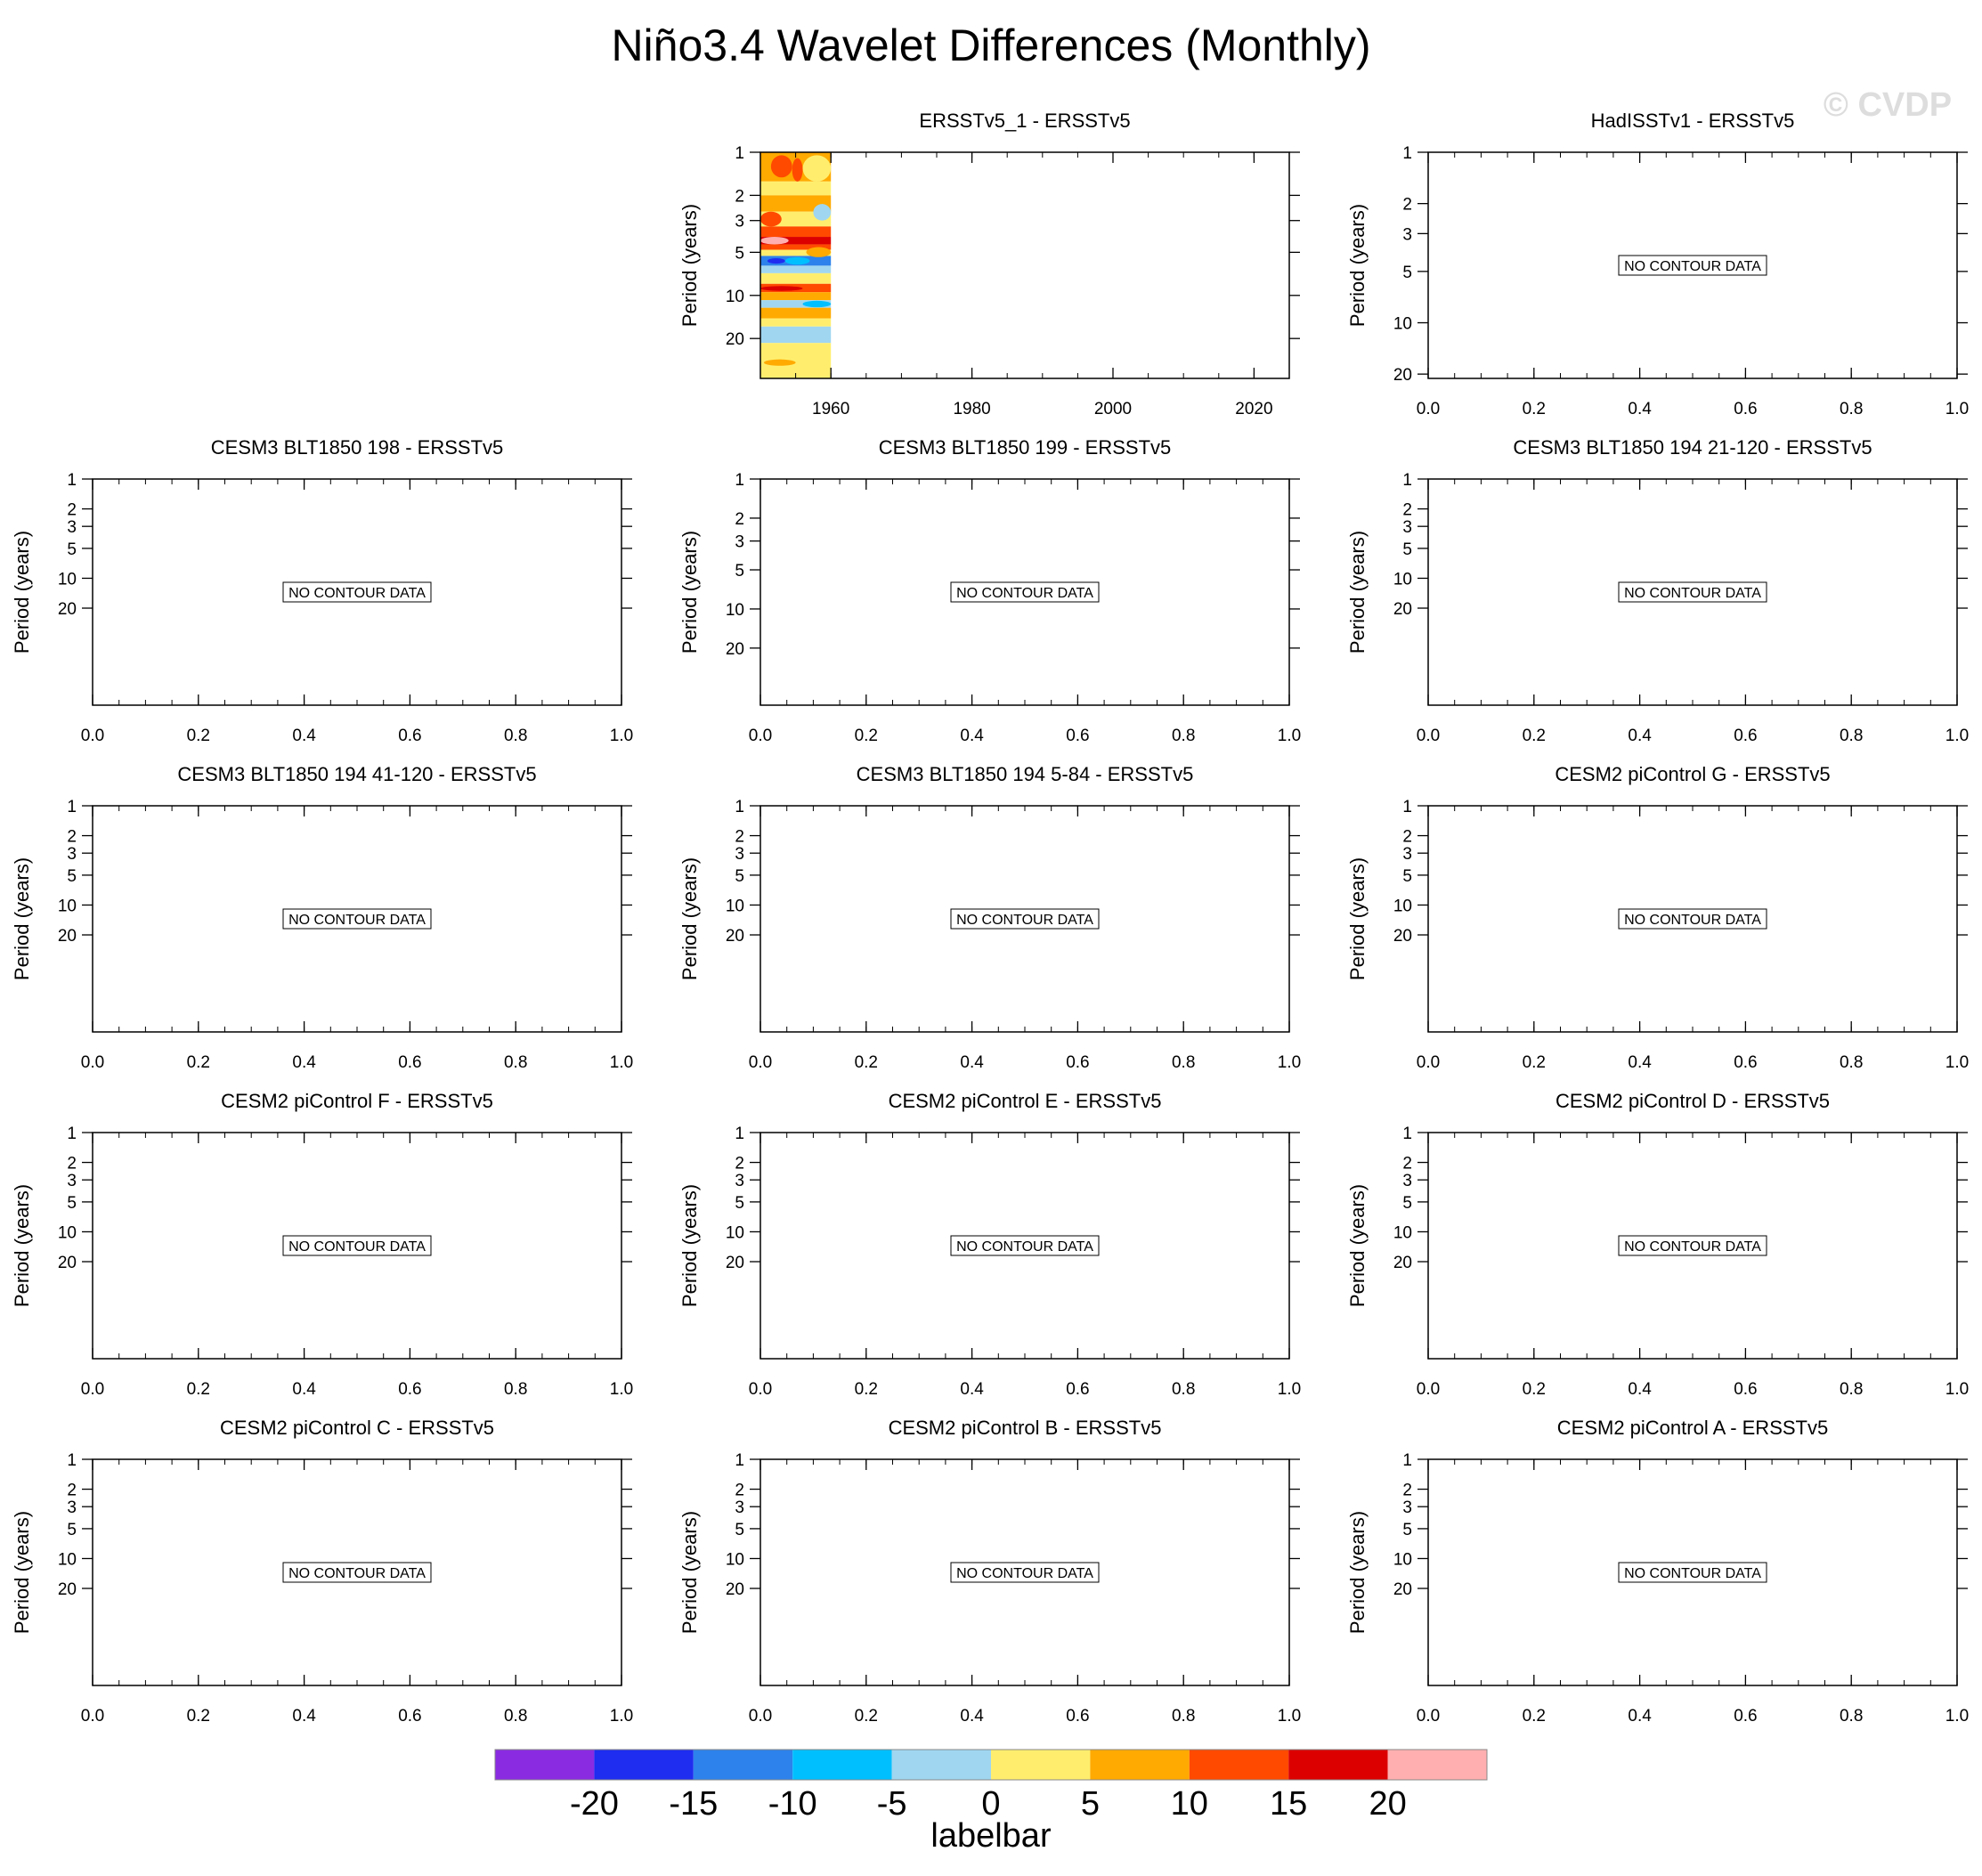  I want to click on panel-title: CESM2 piControl B - ERSSTv5, so click(1025, 1428).